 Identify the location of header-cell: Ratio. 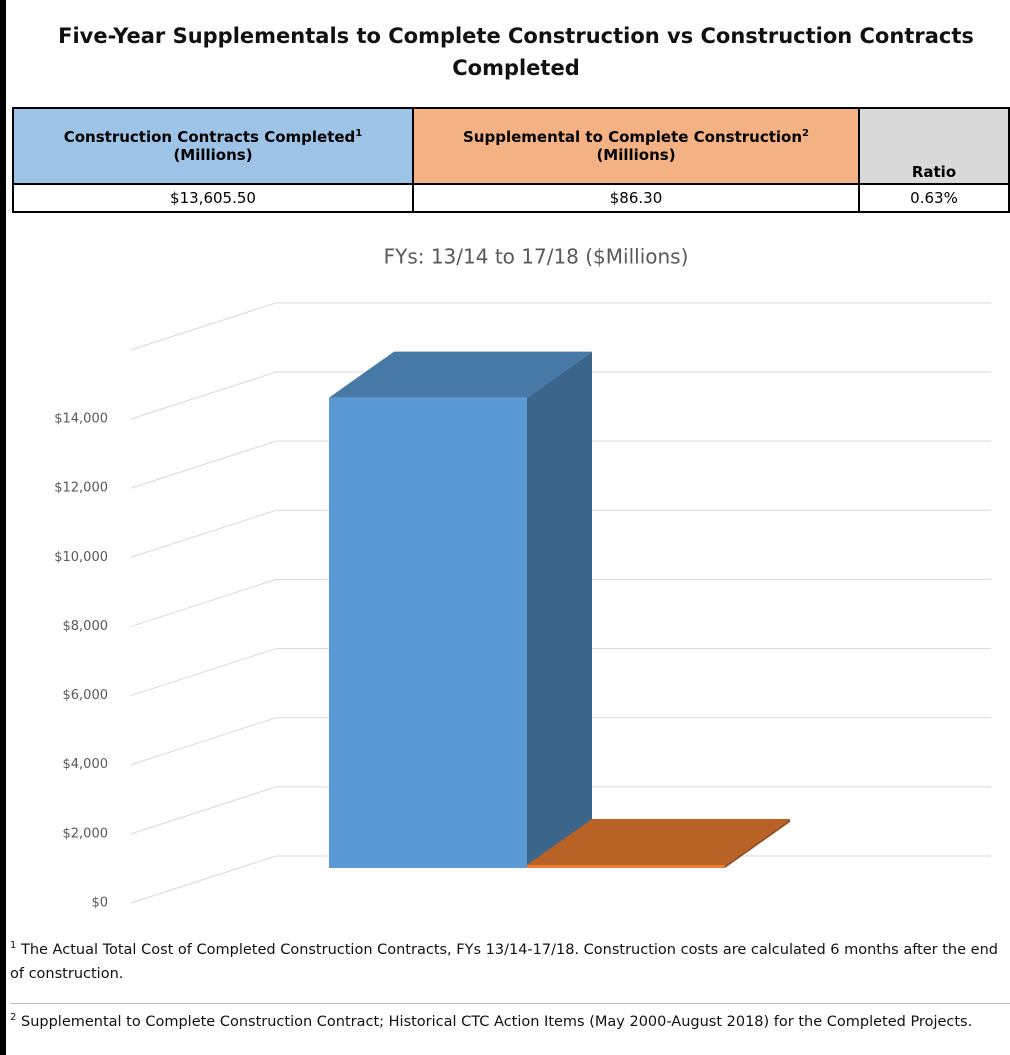
(934, 146).